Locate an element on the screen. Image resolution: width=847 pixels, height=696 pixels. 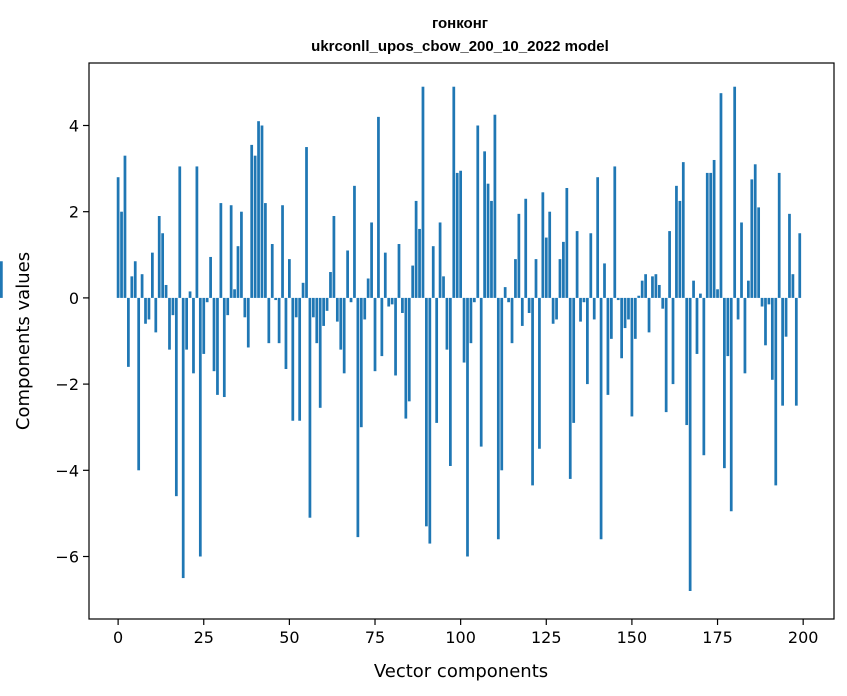
y-axis-ticks: −6 −4 −2 0 2 4 is located at coordinates (72, 341).